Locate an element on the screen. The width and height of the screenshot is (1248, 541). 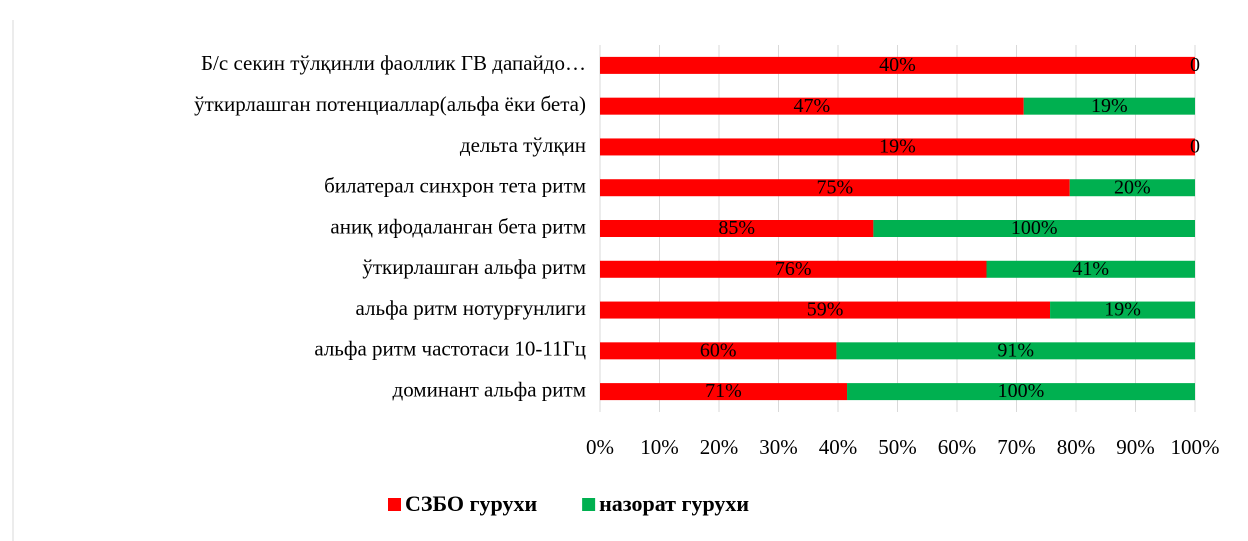
y-tick-label: ўткирлашган альфа ритм is located at coordinates (474, 267).